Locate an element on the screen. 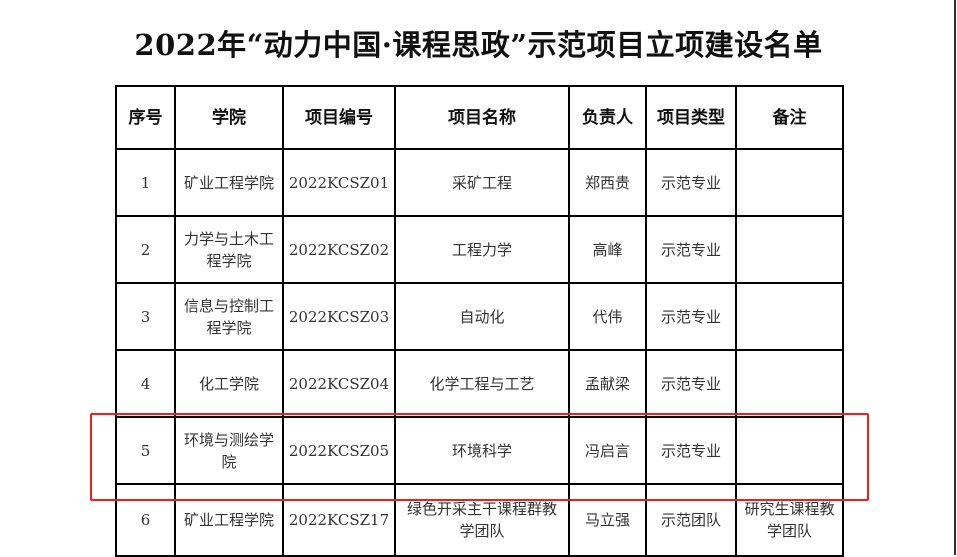 The width and height of the screenshot is (957, 557). table-header: 序号 学院 项目编号 项目名称 负责人 项目类型 备注 is located at coordinates (479, 117).